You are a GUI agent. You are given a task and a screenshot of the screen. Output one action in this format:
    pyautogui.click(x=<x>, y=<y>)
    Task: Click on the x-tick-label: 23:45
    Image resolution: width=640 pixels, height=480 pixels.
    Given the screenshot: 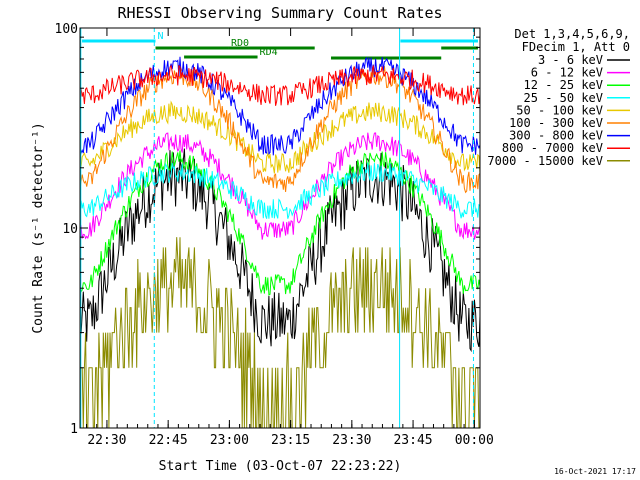 What is the action you would take?
    pyautogui.click(x=412, y=440)
    